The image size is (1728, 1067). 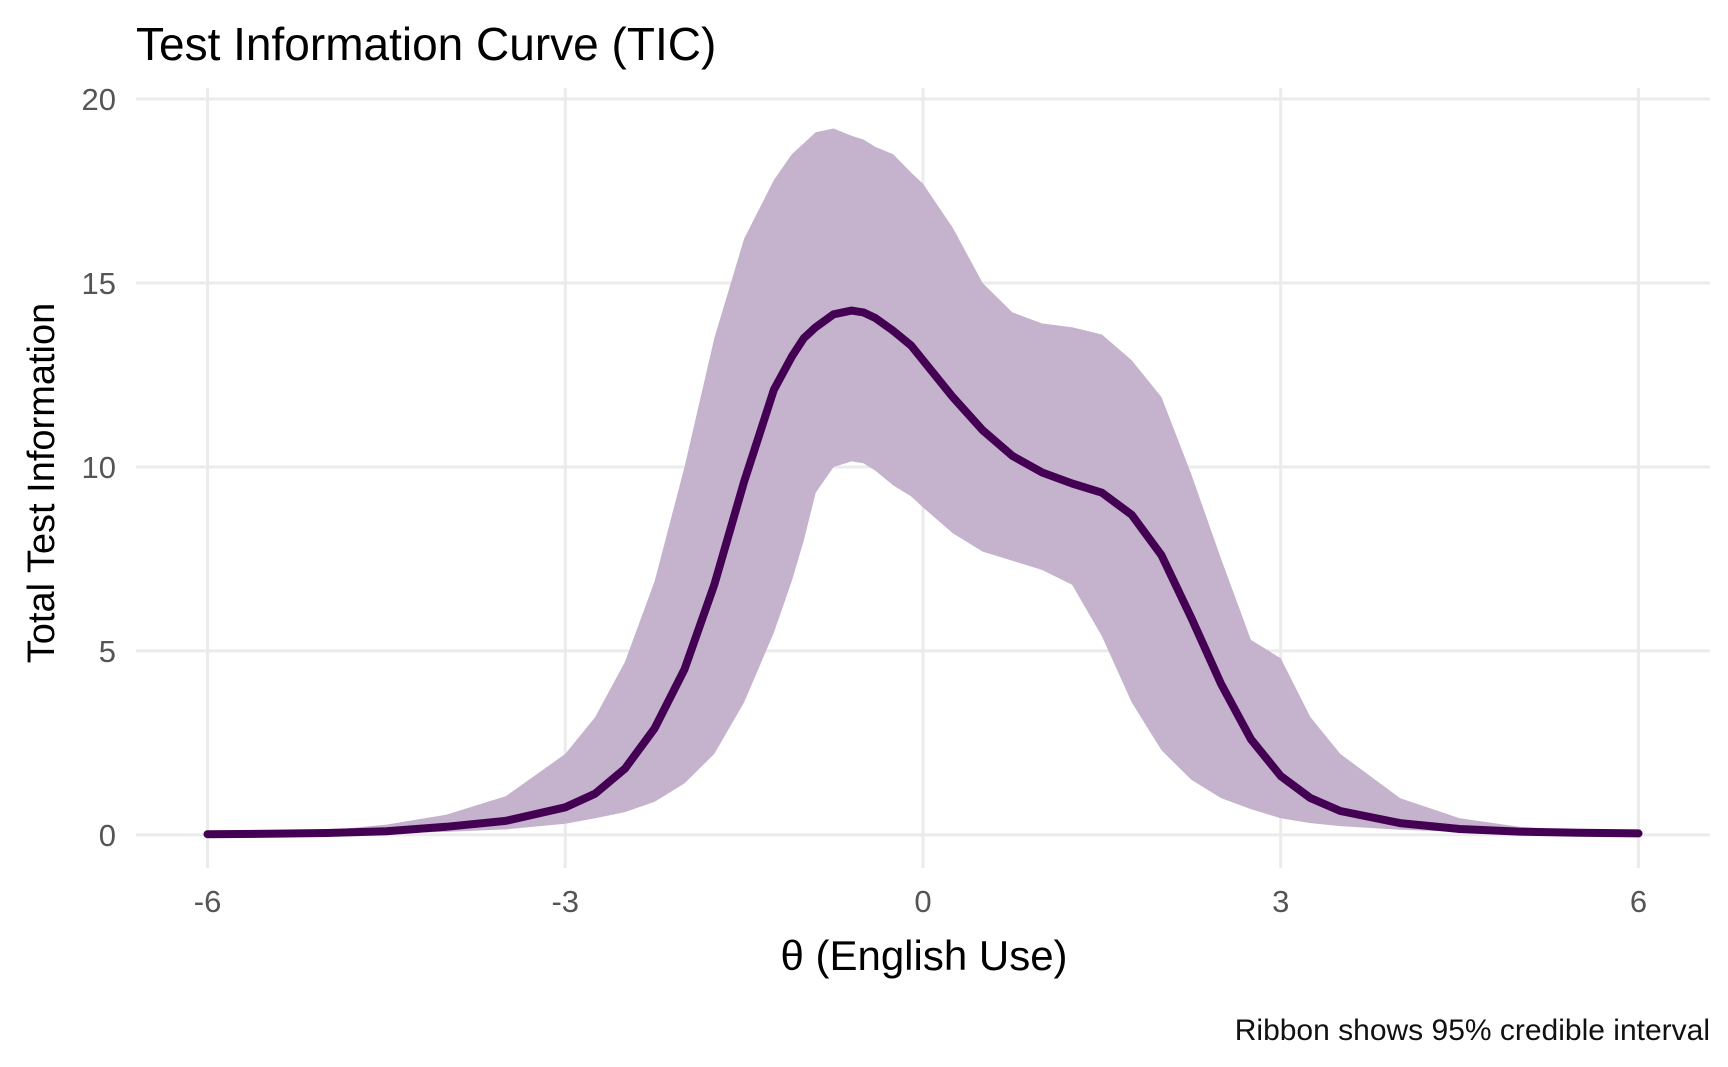 What do you see at coordinates (208, 901) in the screenshot?
I see `x-tick-label: -6` at bounding box center [208, 901].